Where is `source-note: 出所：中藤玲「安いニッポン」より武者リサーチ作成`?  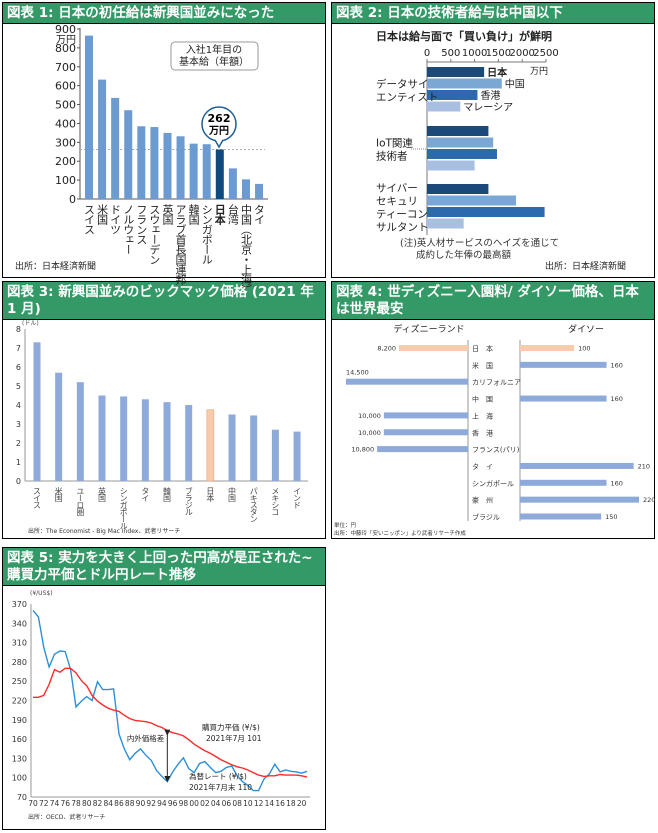
source-note: 出所：中藤玲「安いニッポン」より武者リサーチ作成 is located at coordinates (400, 533).